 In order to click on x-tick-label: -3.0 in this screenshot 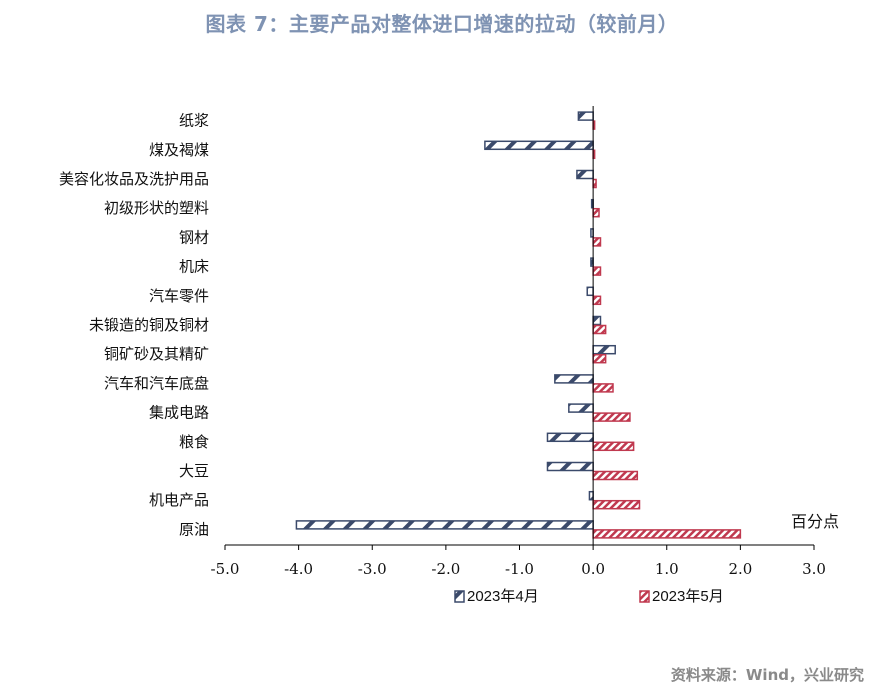, I will do `click(372, 569)`.